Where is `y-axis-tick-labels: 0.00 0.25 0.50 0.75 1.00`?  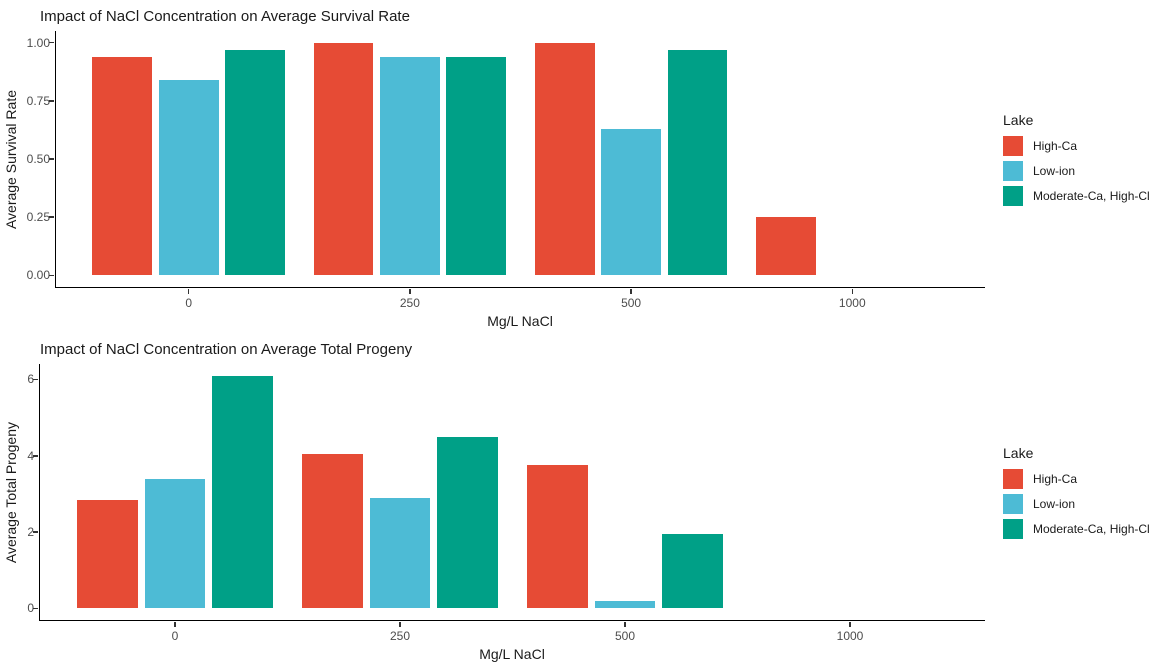
y-axis-tick-labels: 0.00 0.25 0.50 0.75 1.00 is located at coordinates (38, 159).